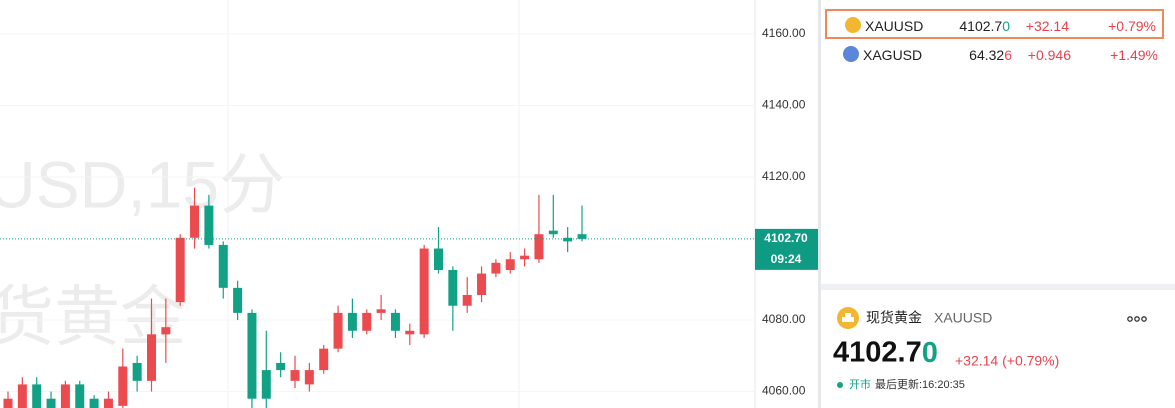 Image resolution: width=1175 pixels, height=408 pixels. I want to click on watchlist-row: XAUUSD 4102.70 +32.14 +0.79%, so click(994, 24).